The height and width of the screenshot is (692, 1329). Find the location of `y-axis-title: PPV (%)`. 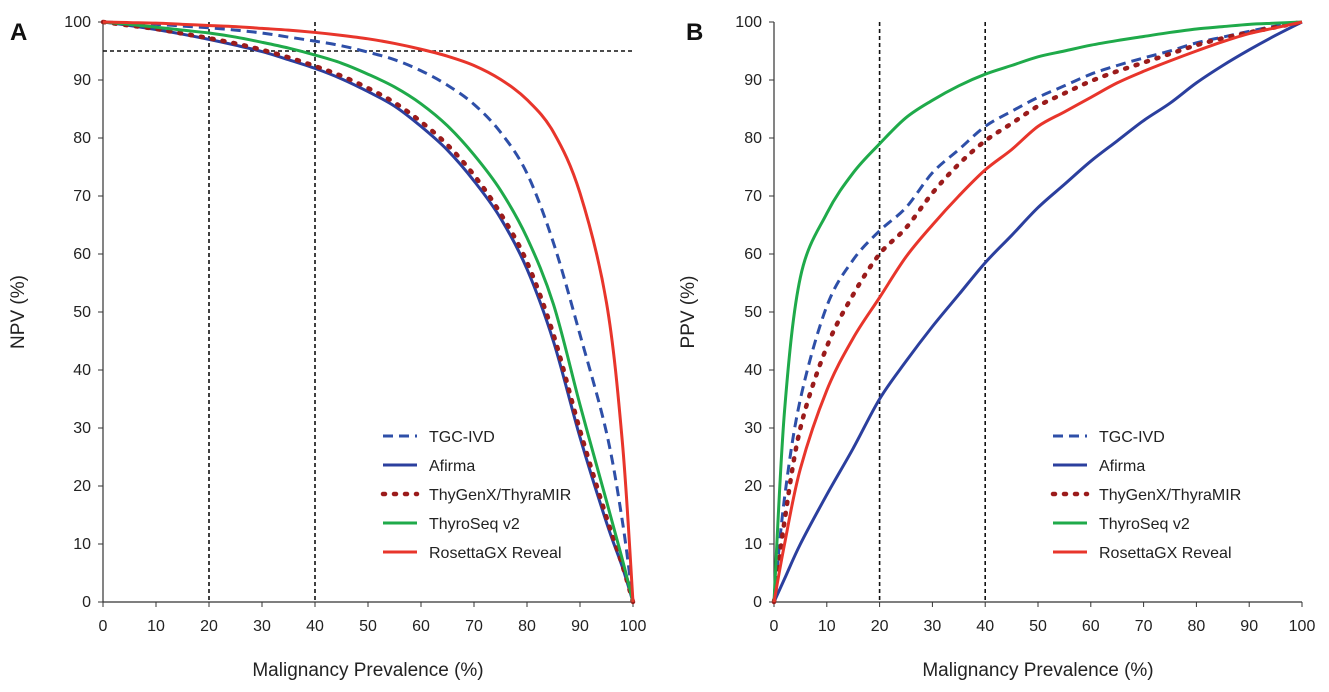

y-axis-title: PPV (%) is located at coordinates (688, 312).